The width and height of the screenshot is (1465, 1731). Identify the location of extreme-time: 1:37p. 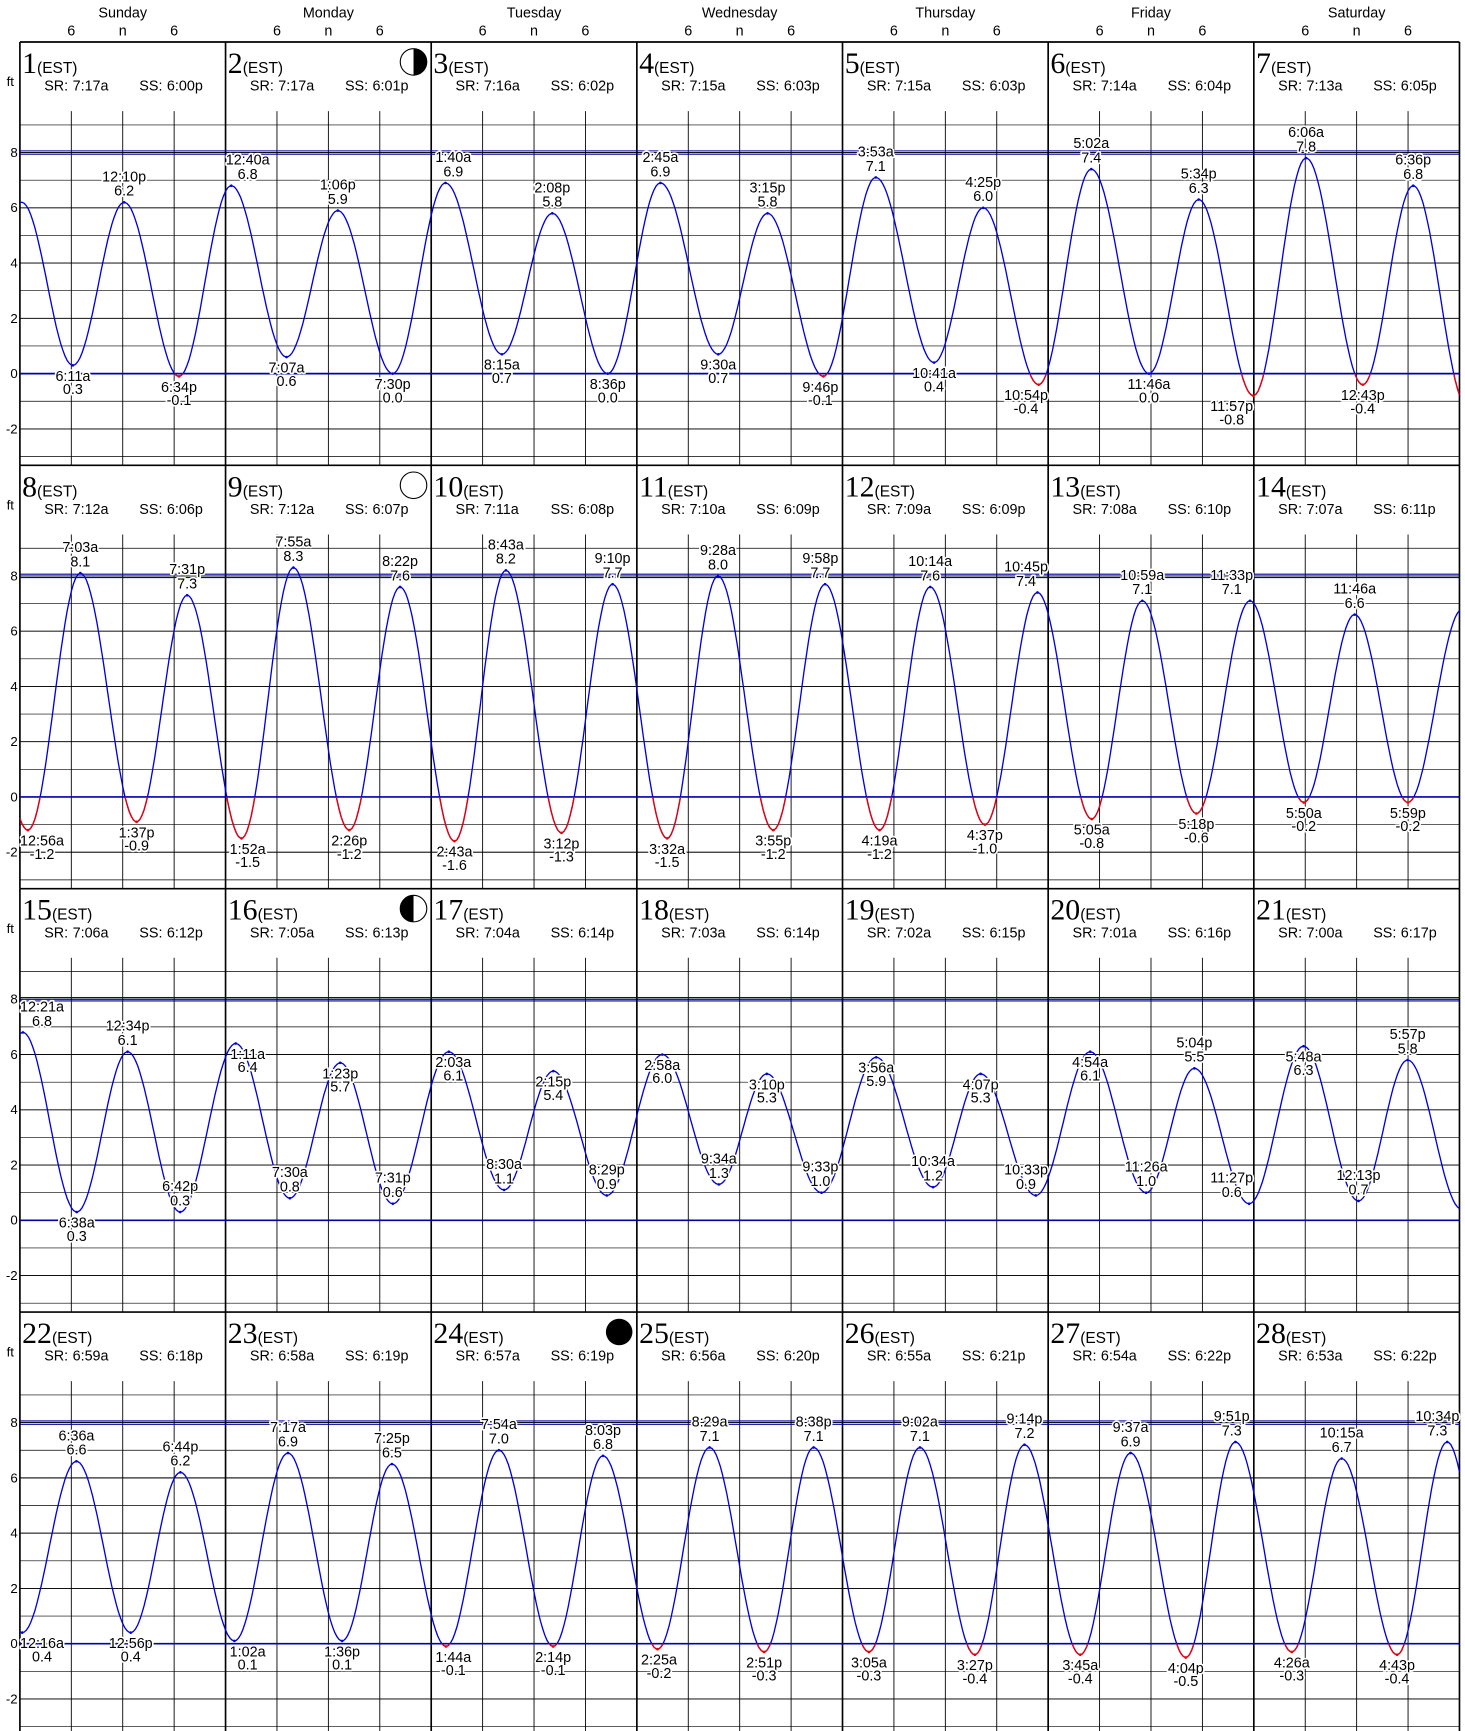
(137, 833).